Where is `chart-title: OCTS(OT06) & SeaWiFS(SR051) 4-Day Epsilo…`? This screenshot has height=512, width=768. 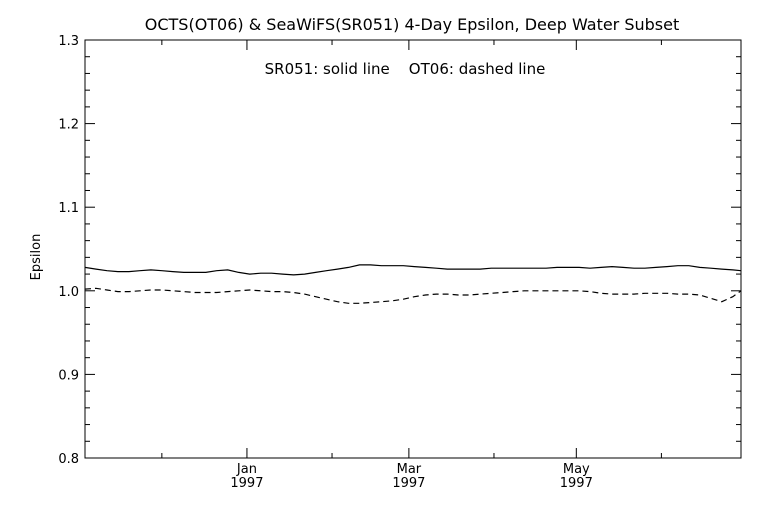 chart-title: OCTS(OT06) & SeaWiFS(SR051) 4-Day Epsilo… is located at coordinates (412, 24).